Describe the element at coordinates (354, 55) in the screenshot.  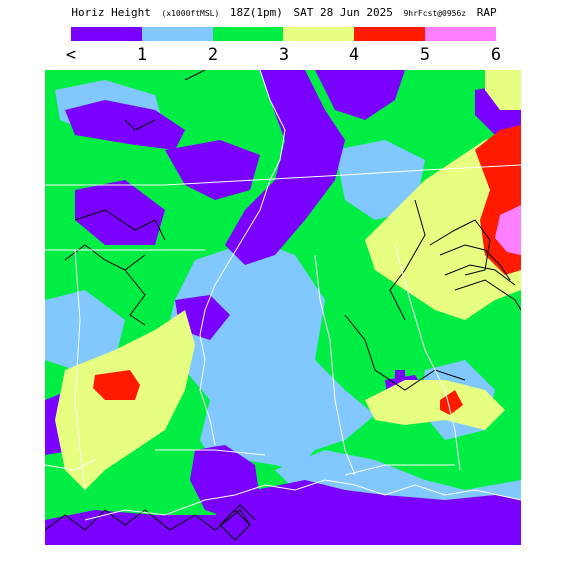
I see `legend-tick-label: 4` at that location.